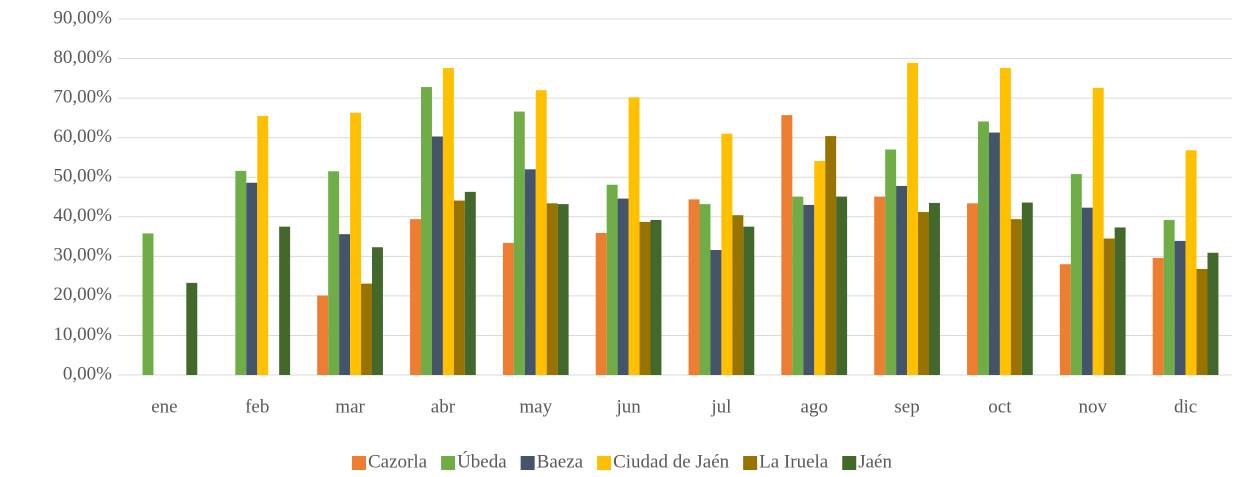 The width and height of the screenshot is (1244, 477). What do you see at coordinates (82, 294) in the screenshot?
I see `y-tick-label: 20,00%` at bounding box center [82, 294].